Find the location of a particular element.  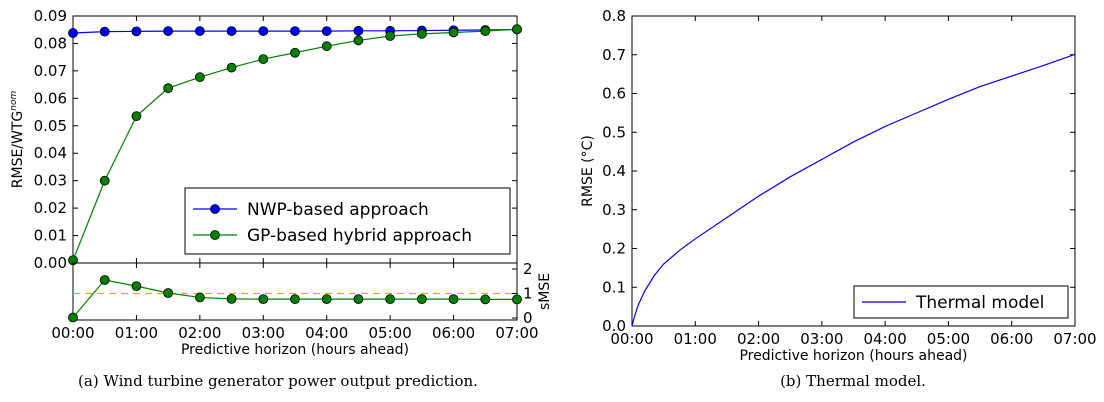

y-tick-label: 0.02 is located at coordinates (50, 208).